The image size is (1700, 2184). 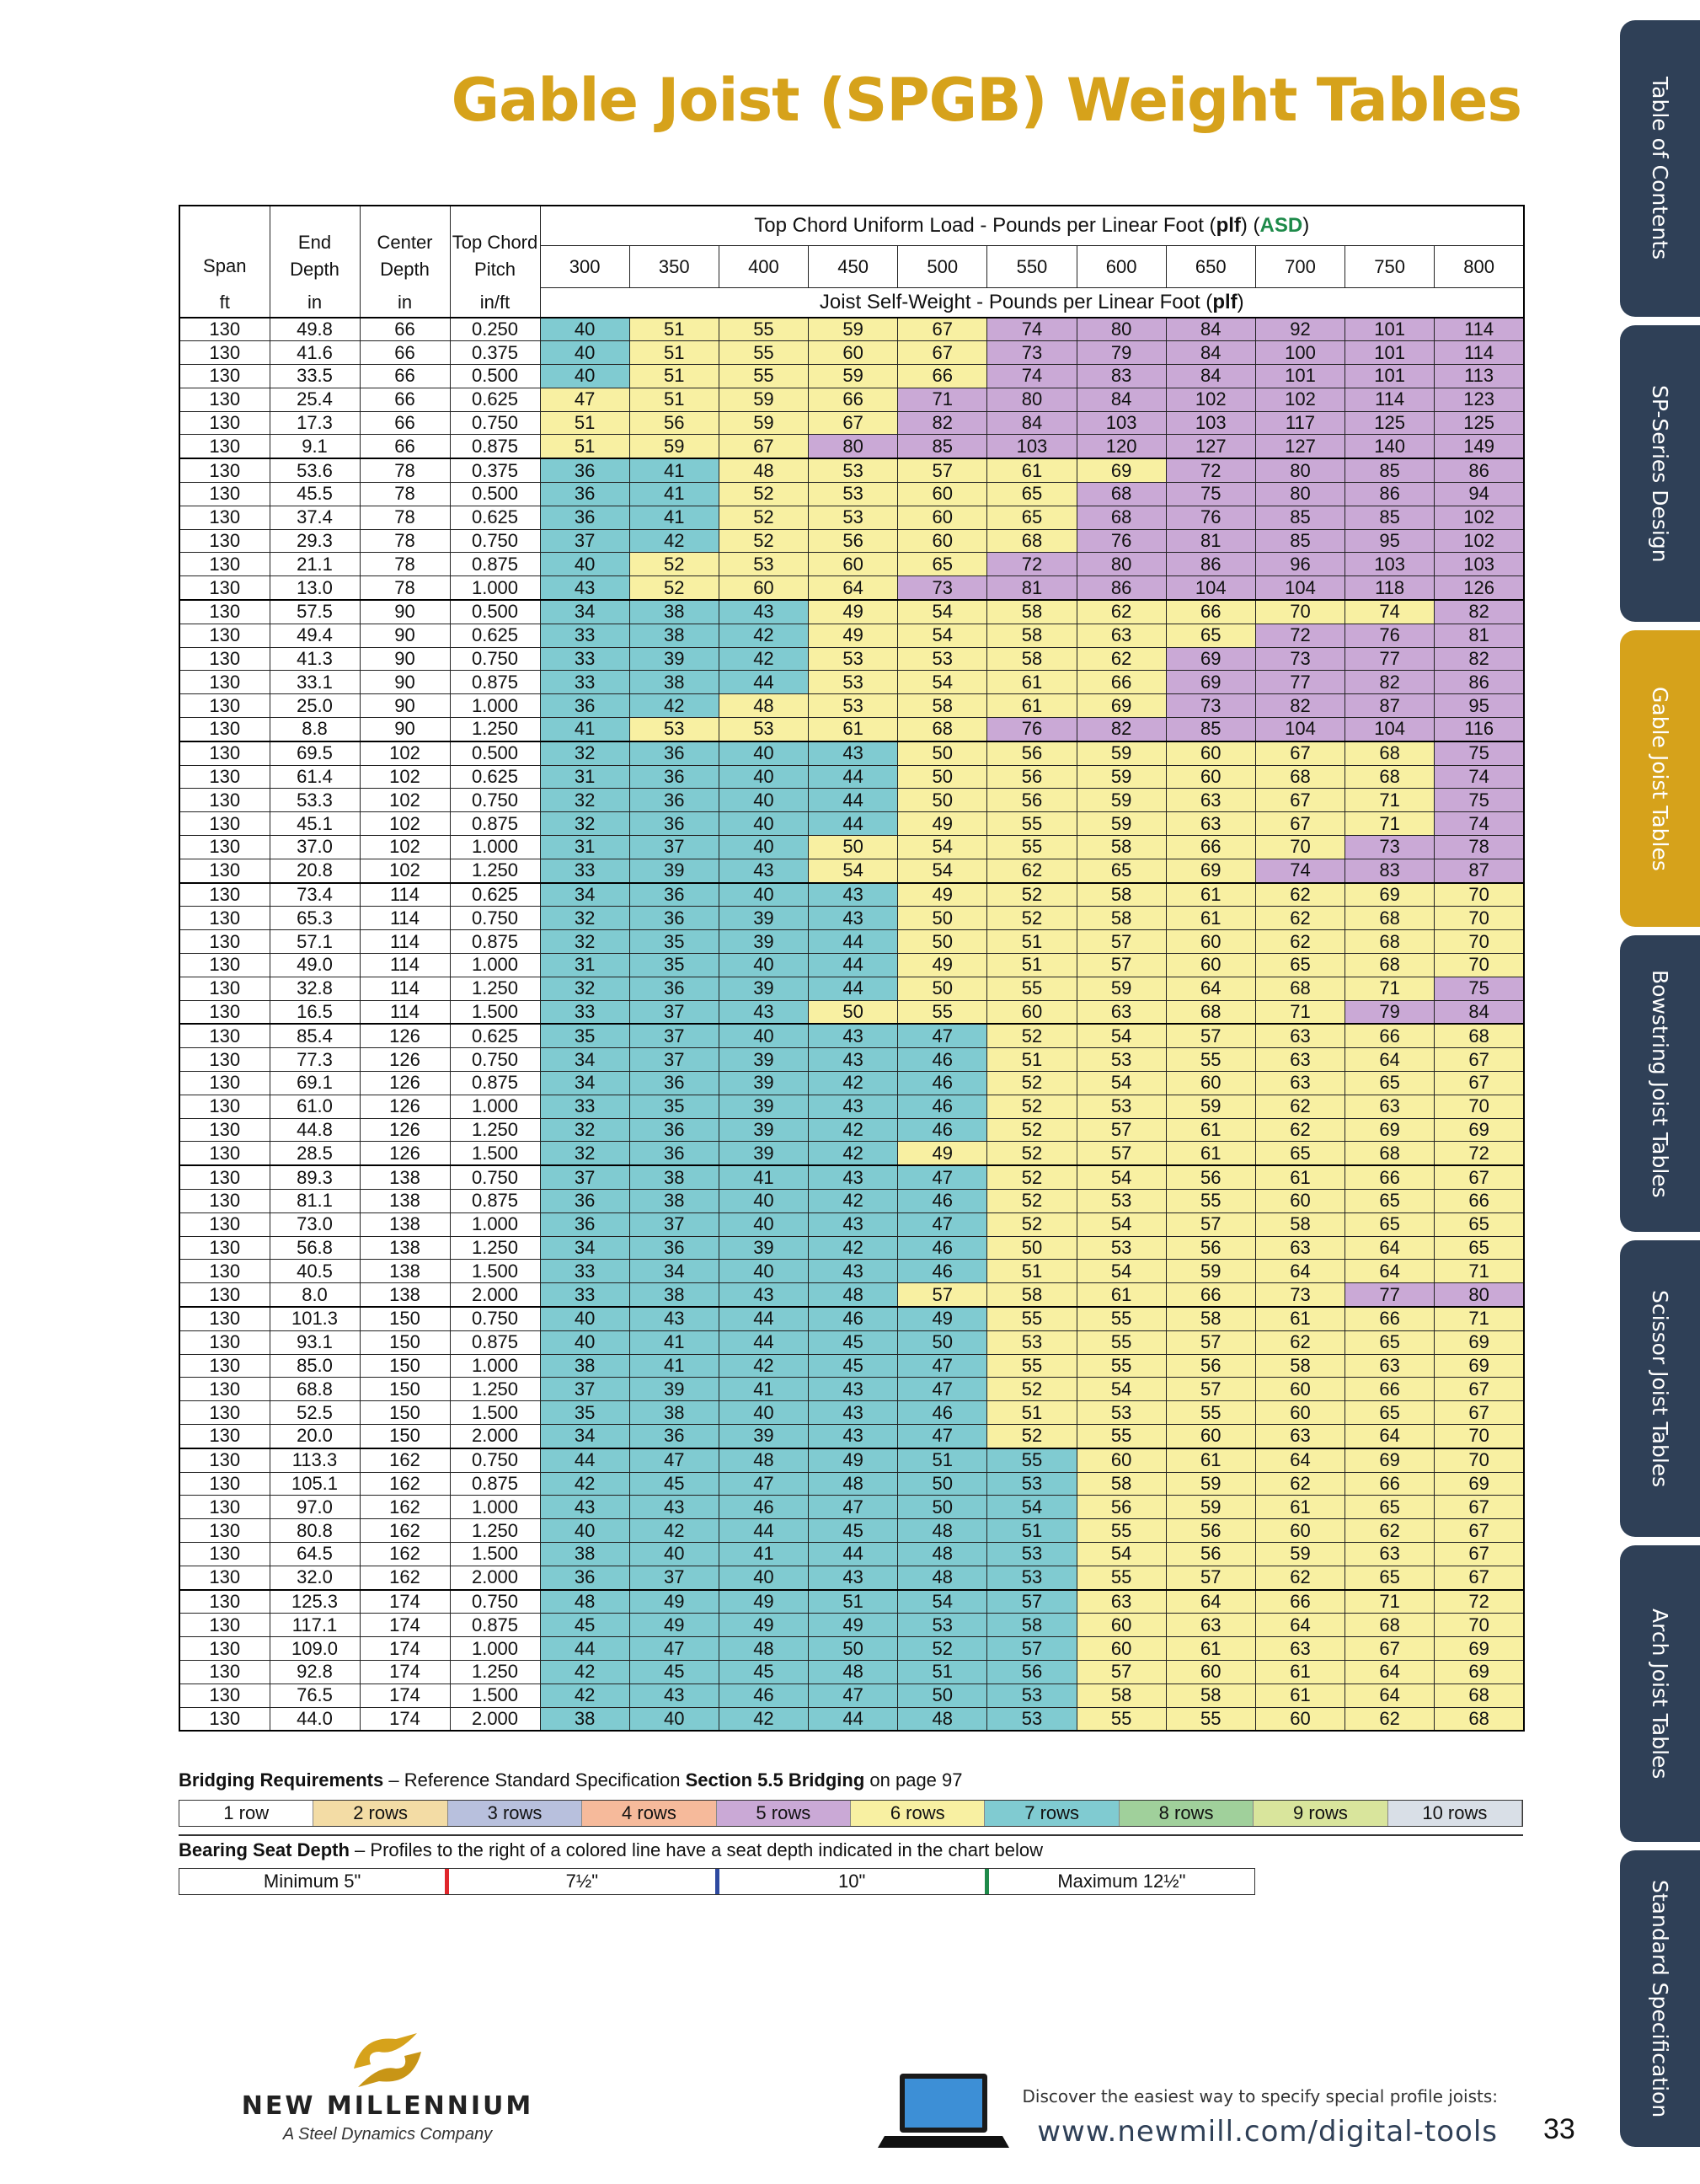 I want to click on weight-cell: 52, so click(x=673, y=588).